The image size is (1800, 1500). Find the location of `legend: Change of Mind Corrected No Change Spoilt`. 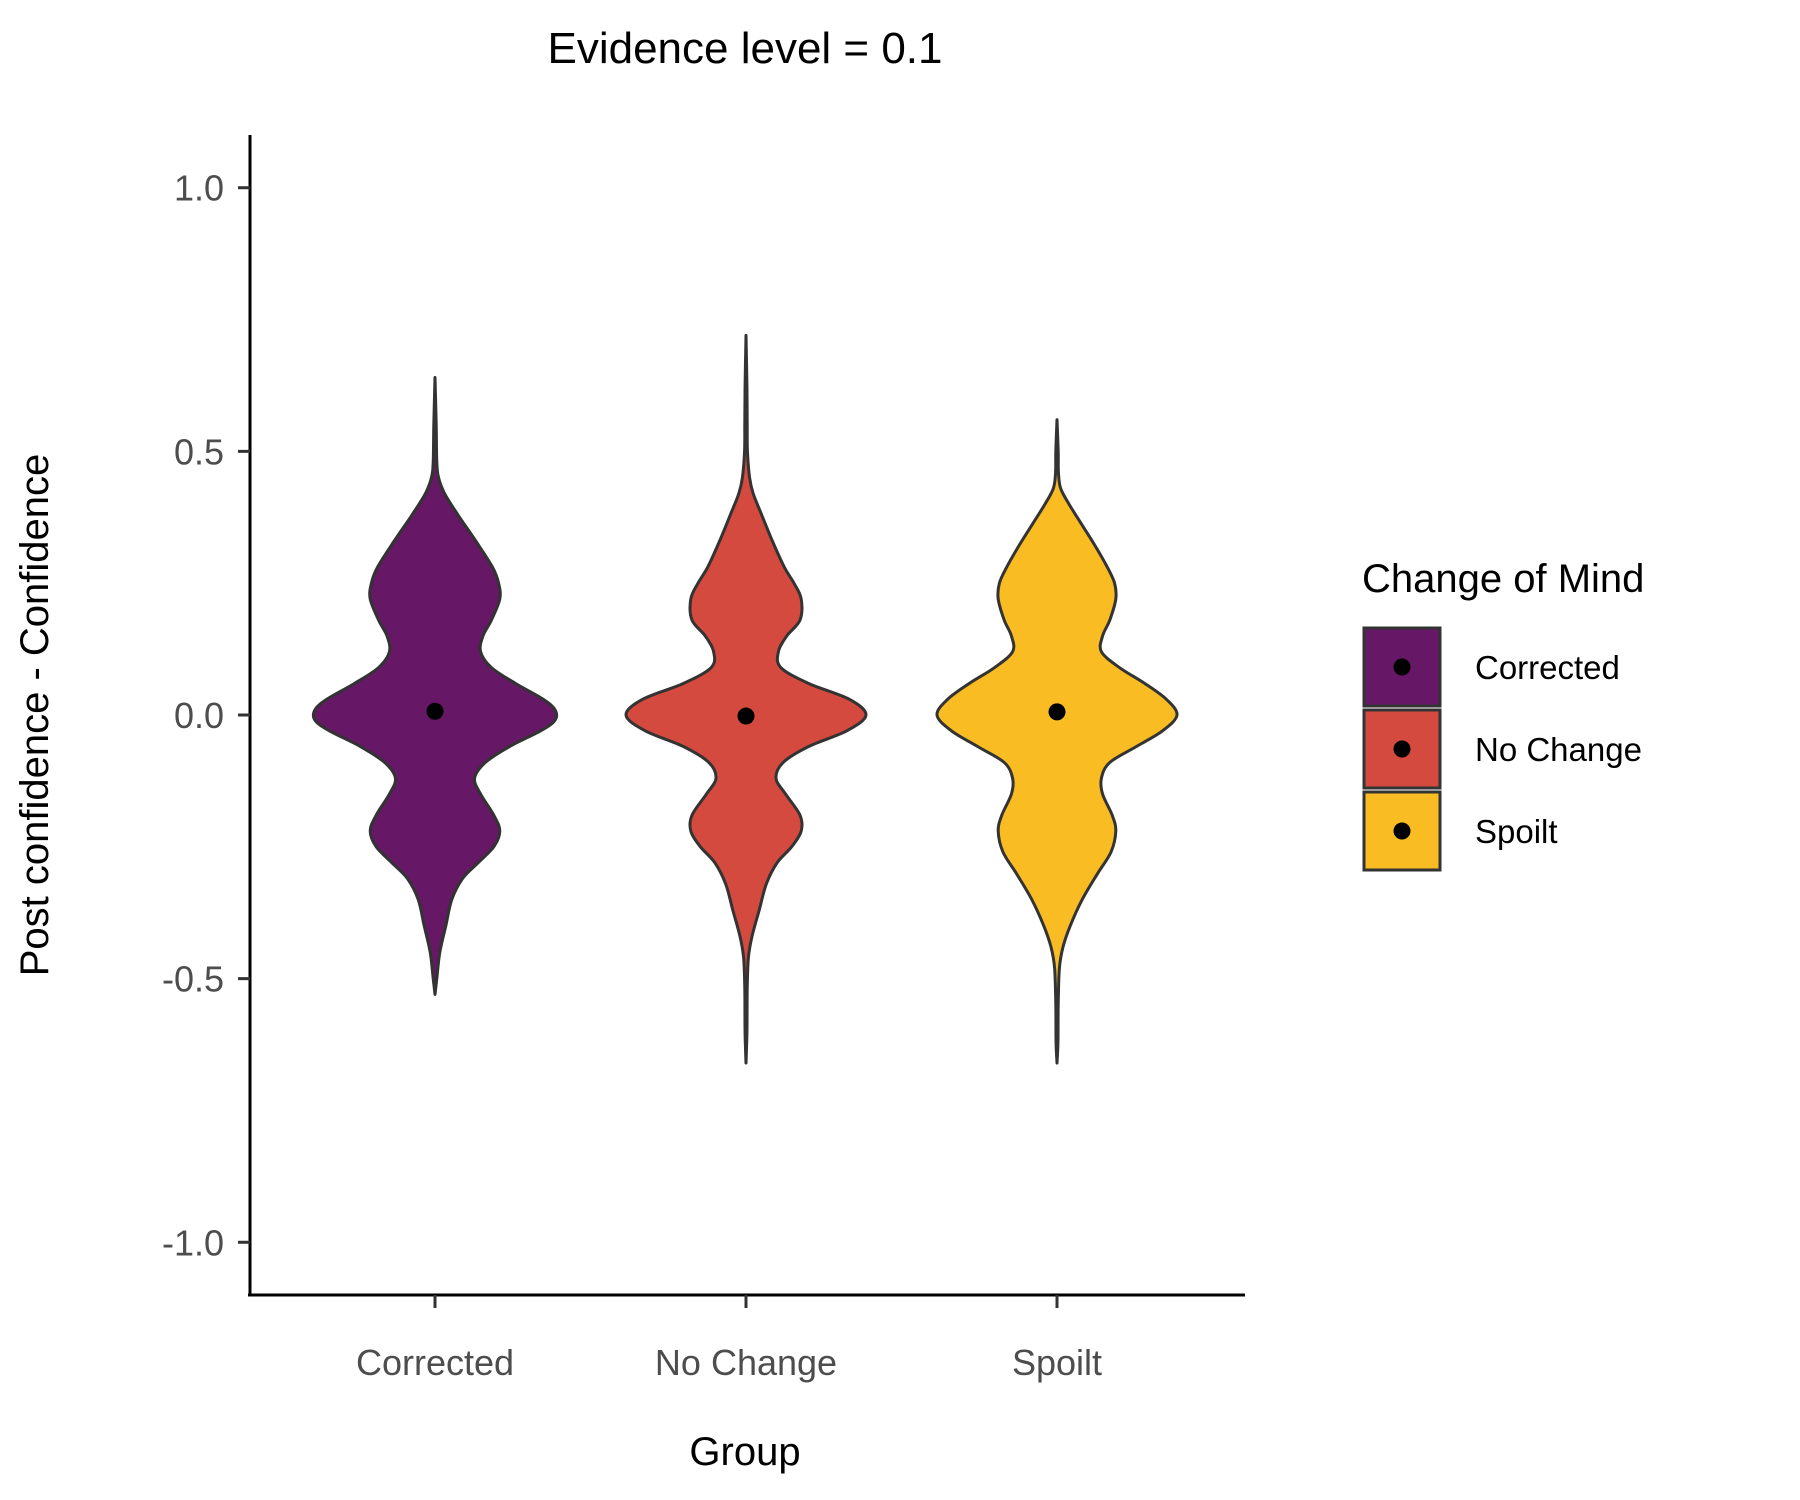

legend: Change of Mind Corrected No Change Spoilt is located at coordinates (1503, 714).